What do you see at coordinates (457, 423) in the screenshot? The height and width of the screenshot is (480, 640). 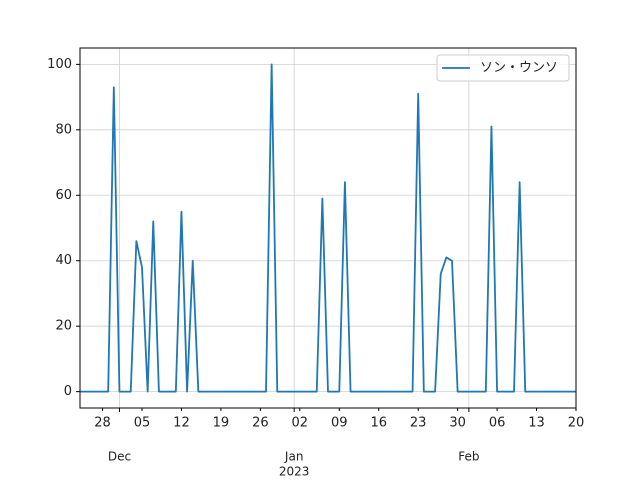 I see `x-tick-label: 30` at bounding box center [457, 423].